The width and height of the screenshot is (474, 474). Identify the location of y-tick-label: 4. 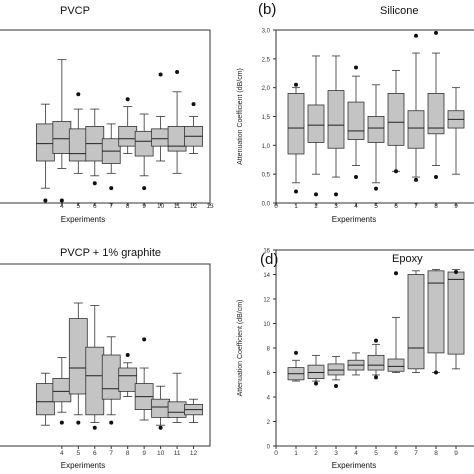
(269, 399).